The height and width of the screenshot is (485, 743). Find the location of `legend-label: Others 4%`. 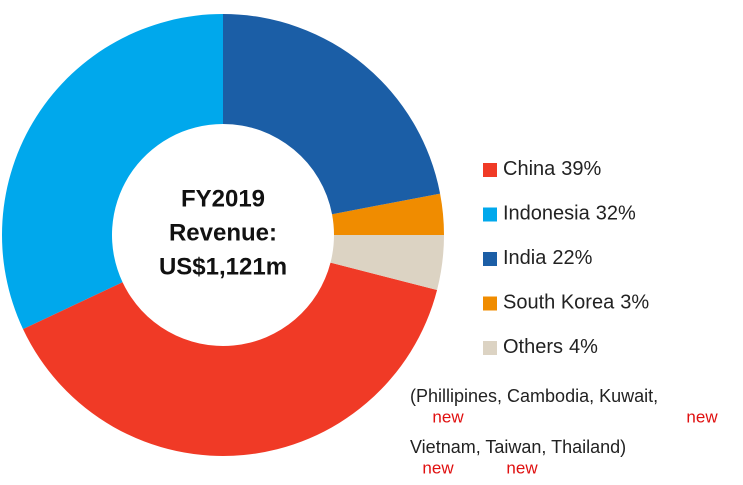

legend-label: Others 4% is located at coordinates (550, 347).